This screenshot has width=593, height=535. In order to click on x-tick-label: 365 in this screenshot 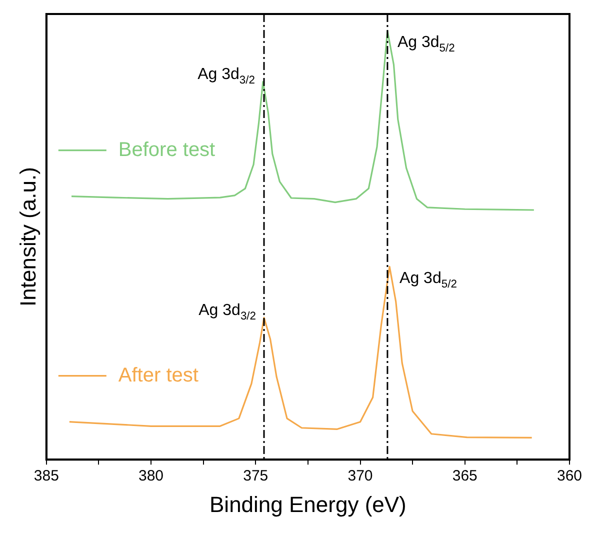, I will do `click(465, 476)`.